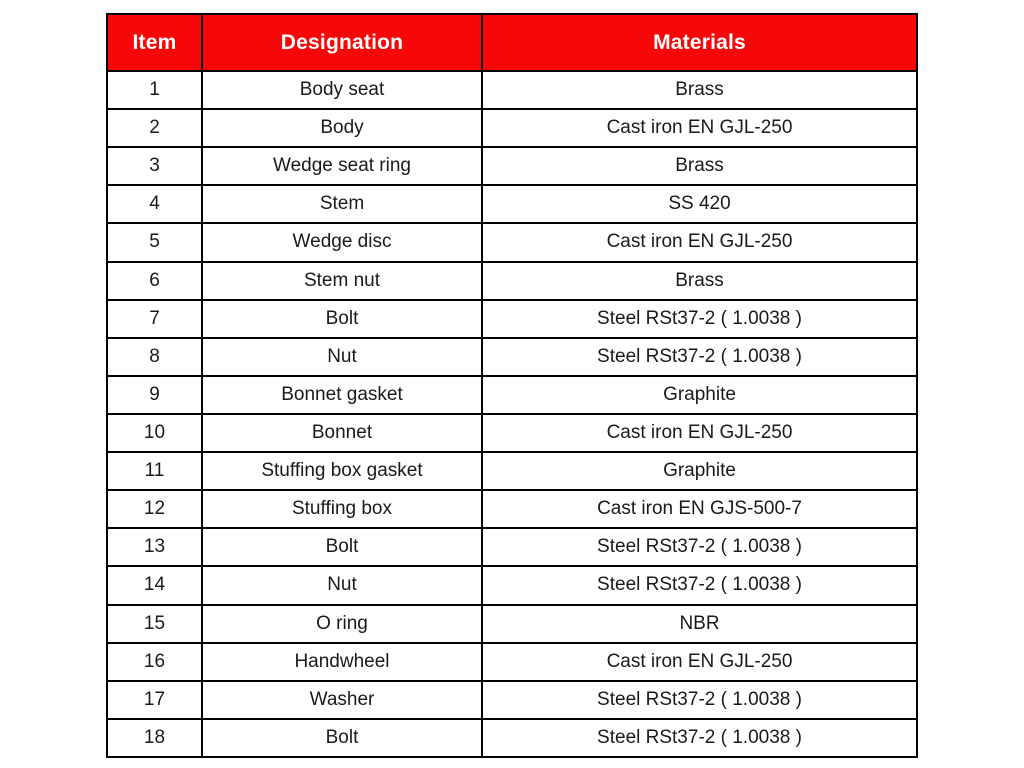 This screenshot has height=768, width=1024. What do you see at coordinates (154, 394) in the screenshot?
I see `cell-item: 9` at bounding box center [154, 394].